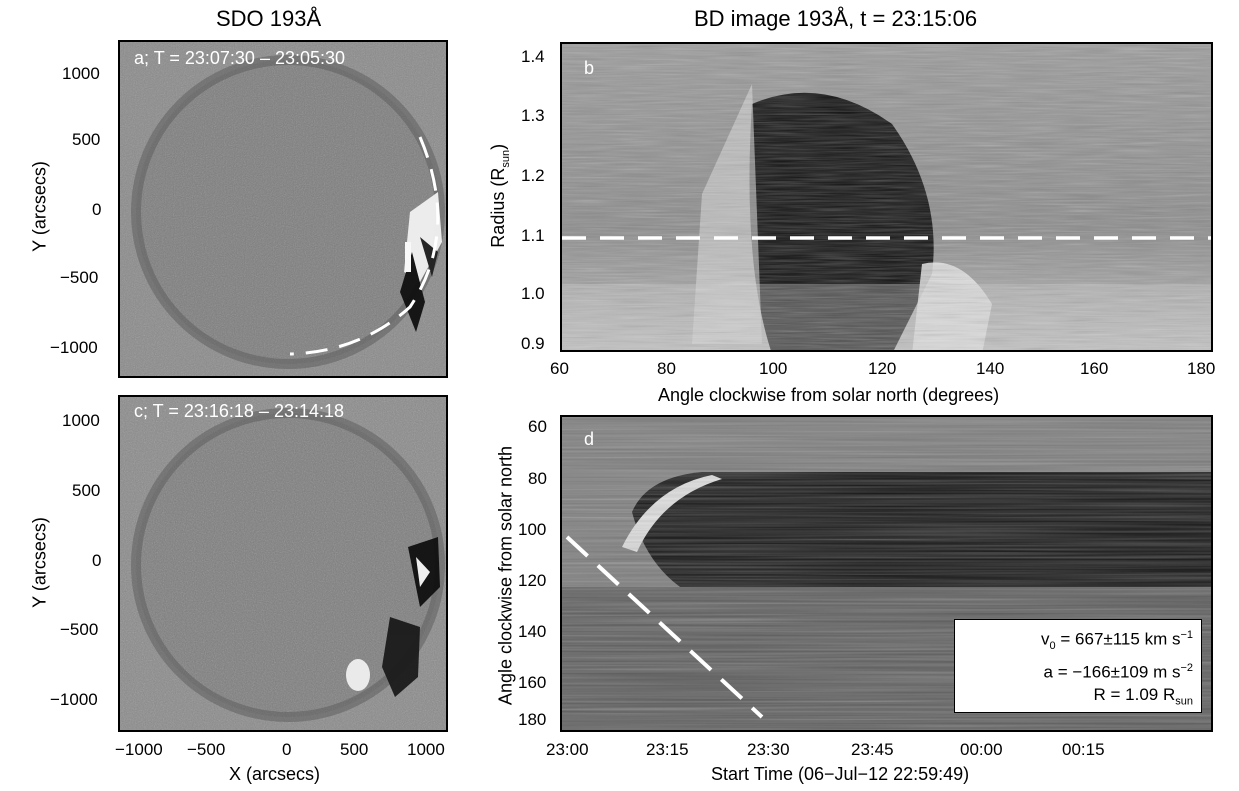 The image size is (1239, 791). Describe the element at coordinates (86, 139) in the screenshot. I see `panel-a-ytick: 500` at that location.